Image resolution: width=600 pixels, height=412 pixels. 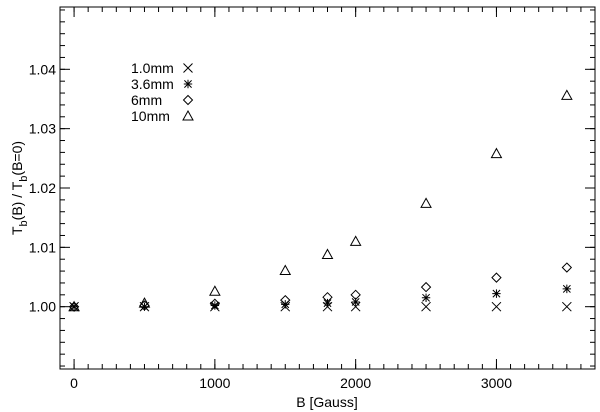 I want to click on legend-label: 3.6mm, so click(x=152, y=84).